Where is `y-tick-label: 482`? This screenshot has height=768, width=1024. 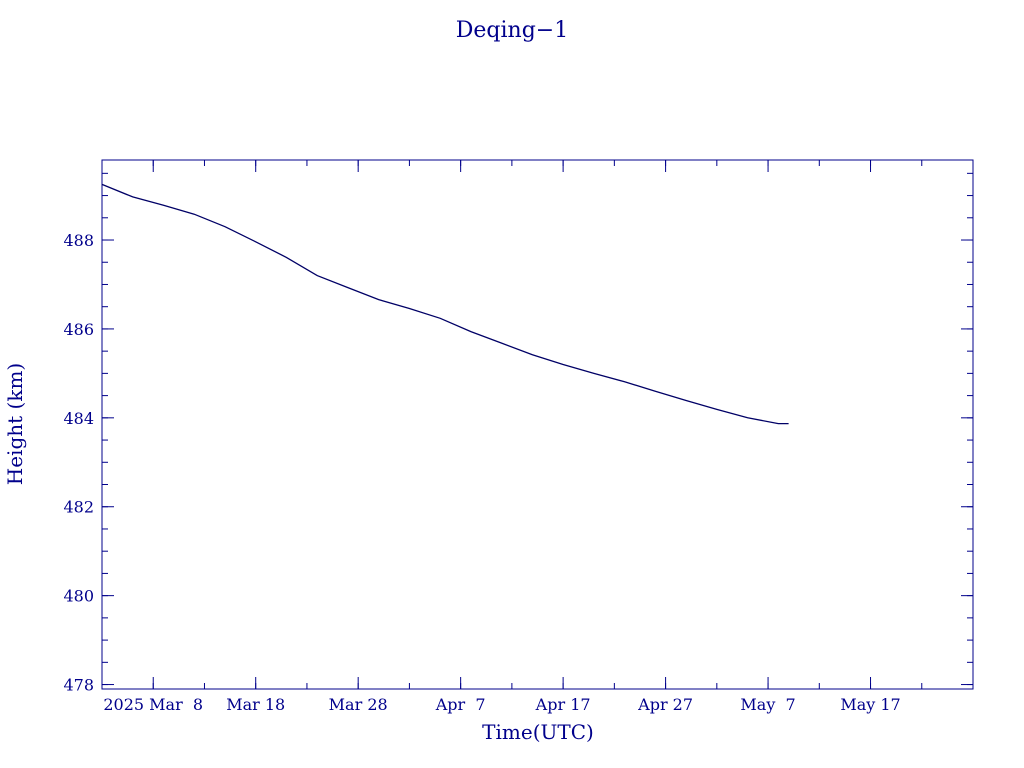
y-tick-label: 482 is located at coordinates (78, 507).